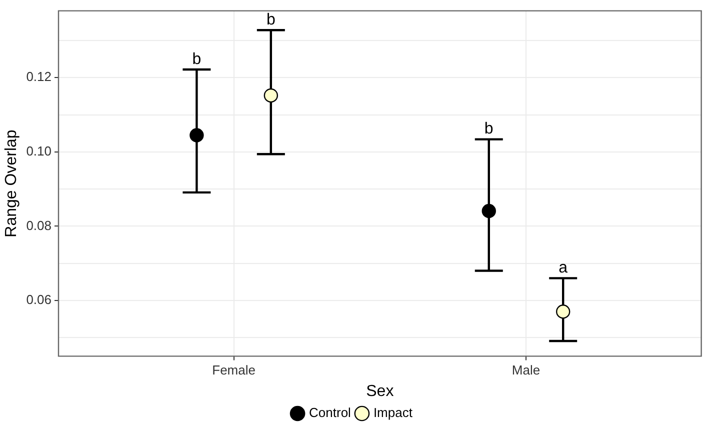 Image resolution: width=709 pixels, height=430 pixels. Describe the element at coordinates (393, 412) in the screenshot. I see `legend-label: Impact` at that location.